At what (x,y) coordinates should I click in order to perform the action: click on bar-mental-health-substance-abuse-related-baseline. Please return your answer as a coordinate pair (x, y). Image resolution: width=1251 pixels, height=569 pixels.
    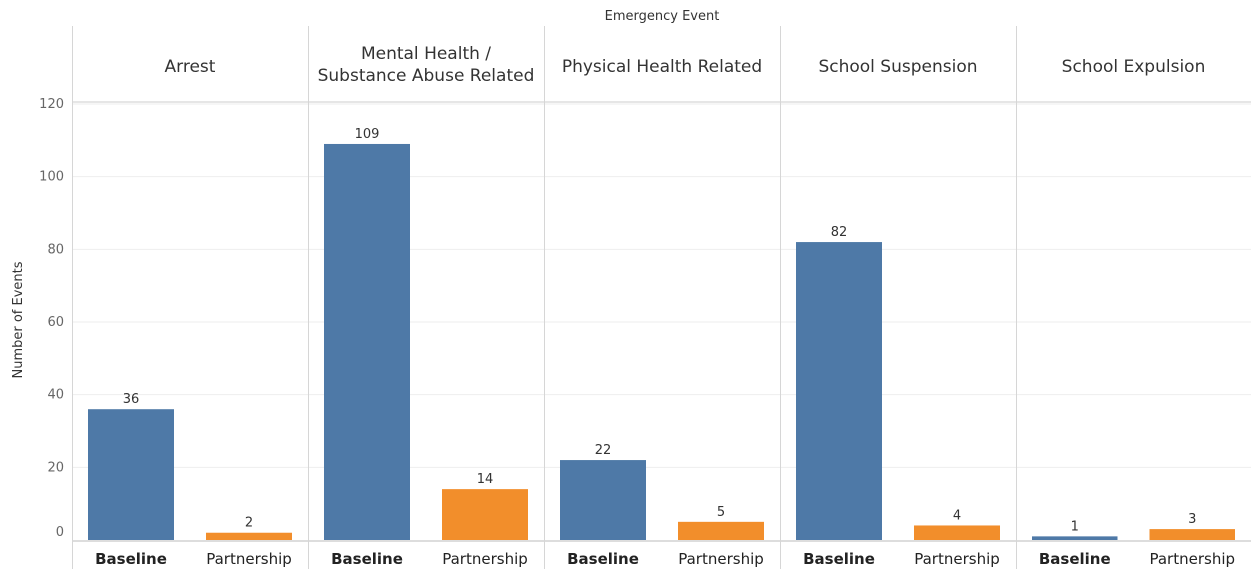
    Looking at the image, I should click on (367, 341).